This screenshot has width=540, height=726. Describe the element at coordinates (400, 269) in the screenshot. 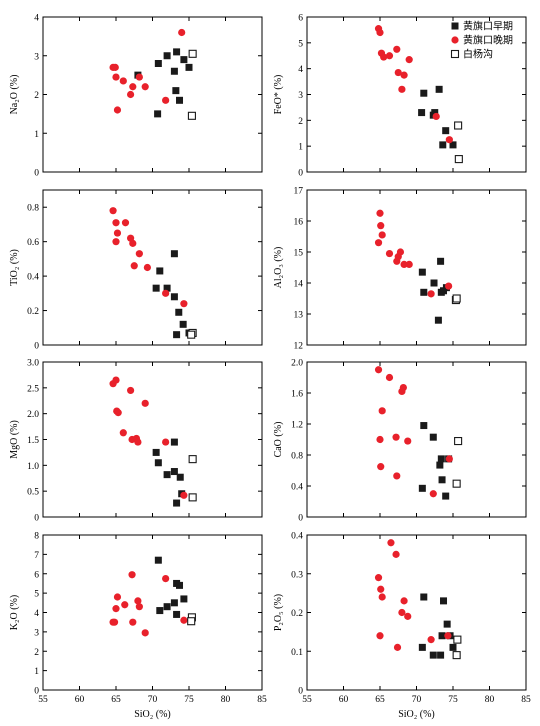

I see `panel-al2o3: 12 13 14 15 16 17 Al₂O₃ (%)` at that location.